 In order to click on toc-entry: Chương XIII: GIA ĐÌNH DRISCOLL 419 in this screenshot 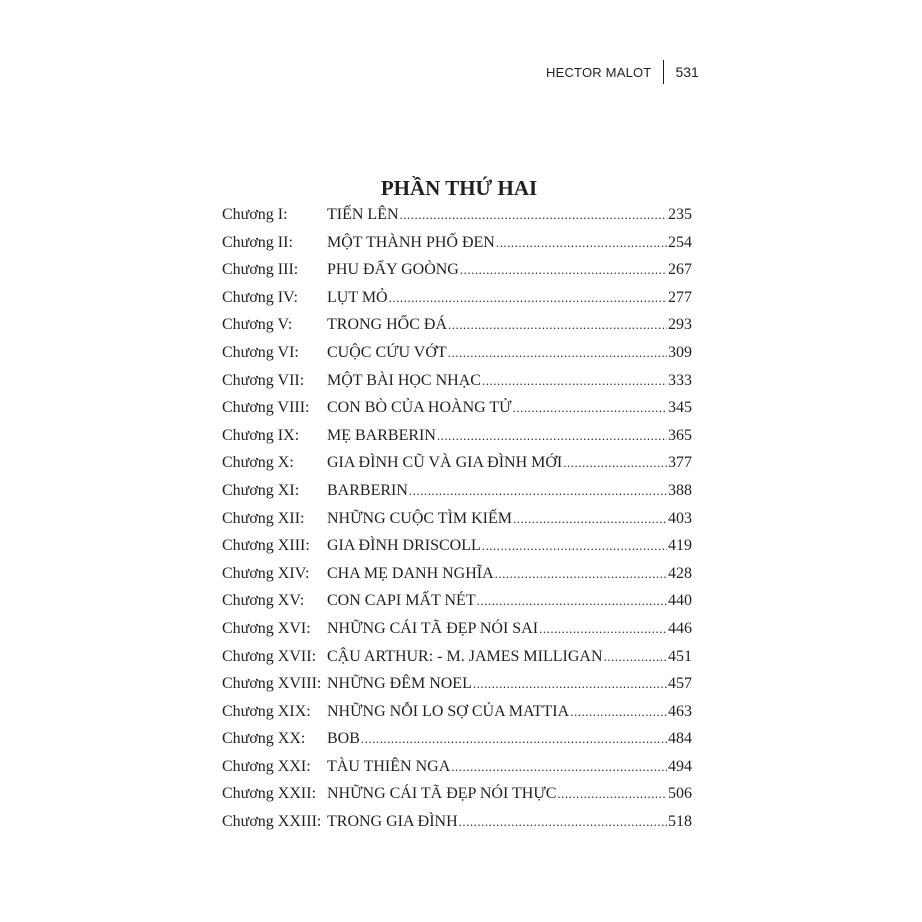, I will do `click(457, 551)`.